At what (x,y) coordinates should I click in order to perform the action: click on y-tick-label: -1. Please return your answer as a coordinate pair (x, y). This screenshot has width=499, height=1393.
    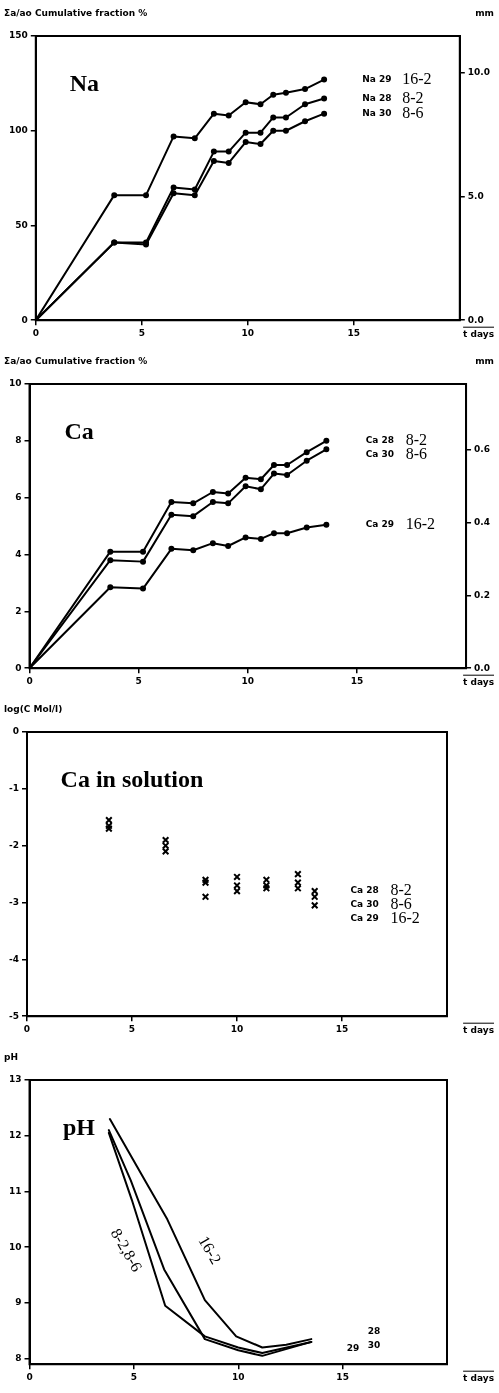
    Looking at the image, I should click on (14, 788).